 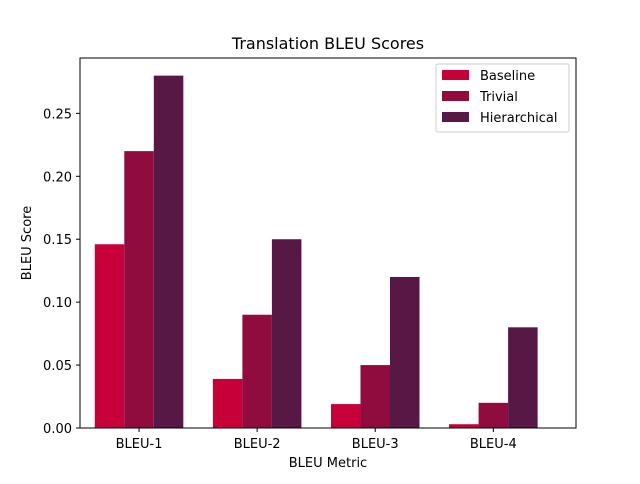 I want to click on y-tick-label: 0.15, so click(x=57, y=240).